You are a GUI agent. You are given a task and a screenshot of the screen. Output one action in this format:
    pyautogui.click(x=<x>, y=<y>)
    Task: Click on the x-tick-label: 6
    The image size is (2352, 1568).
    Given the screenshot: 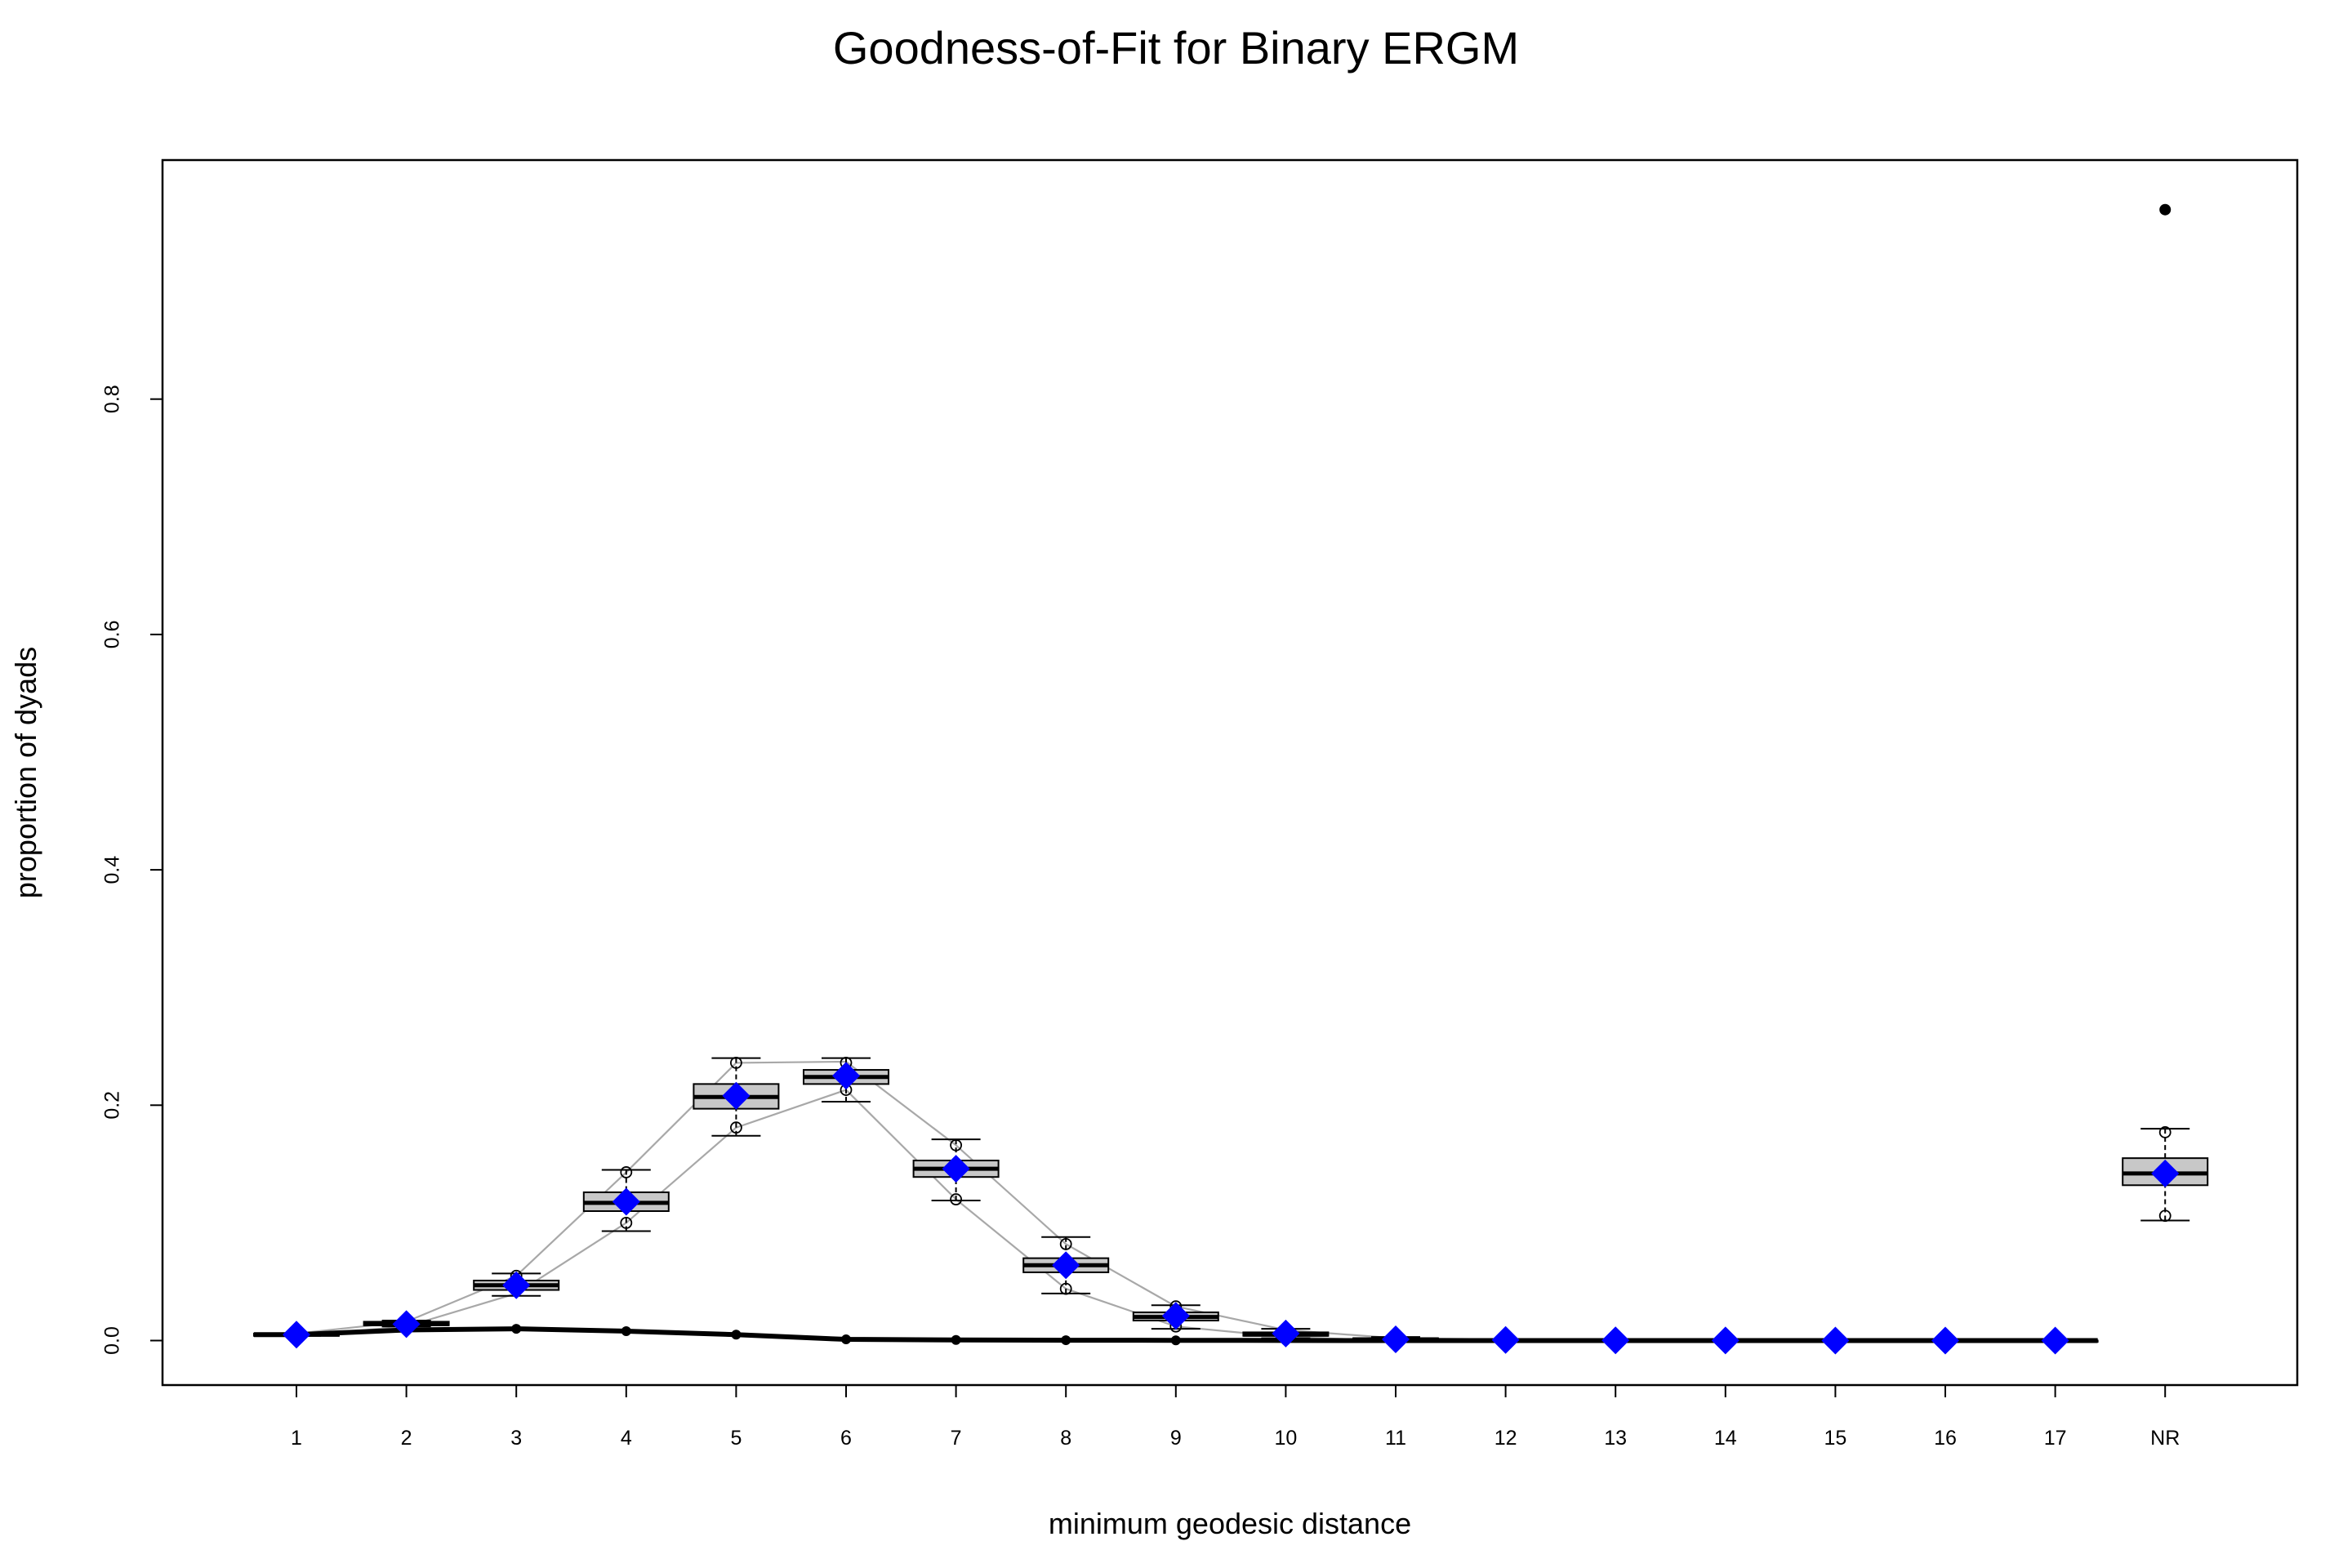 What is the action you would take?
    pyautogui.click(x=846, y=1438)
    